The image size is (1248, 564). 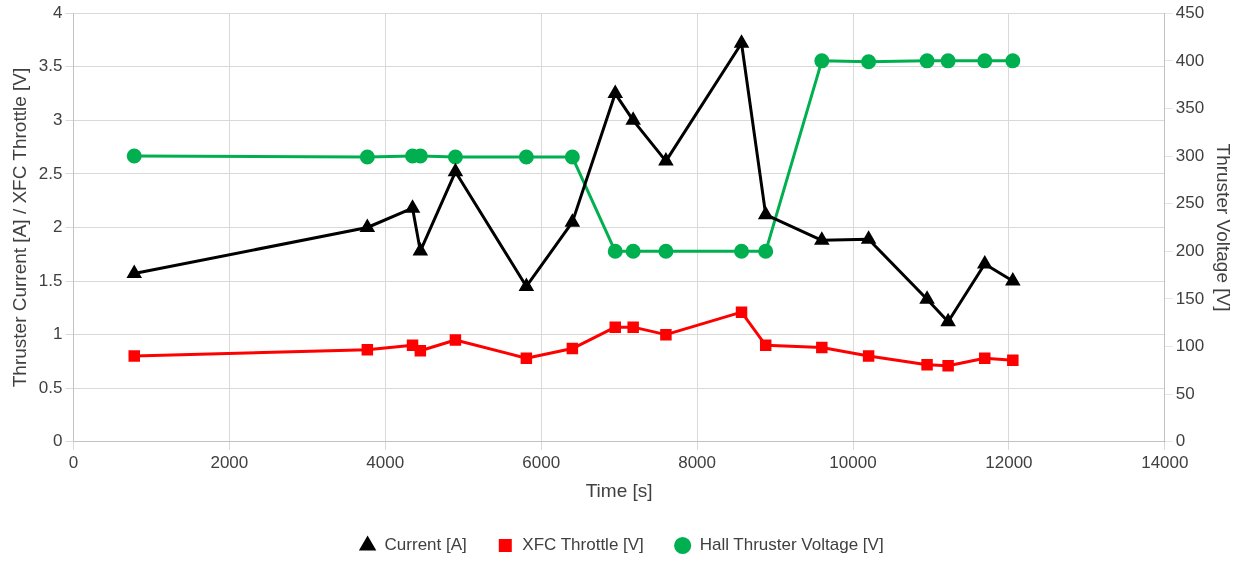 What do you see at coordinates (385, 462) in the screenshot?
I see `x-tick-label: 4000` at bounding box center [385, 462].